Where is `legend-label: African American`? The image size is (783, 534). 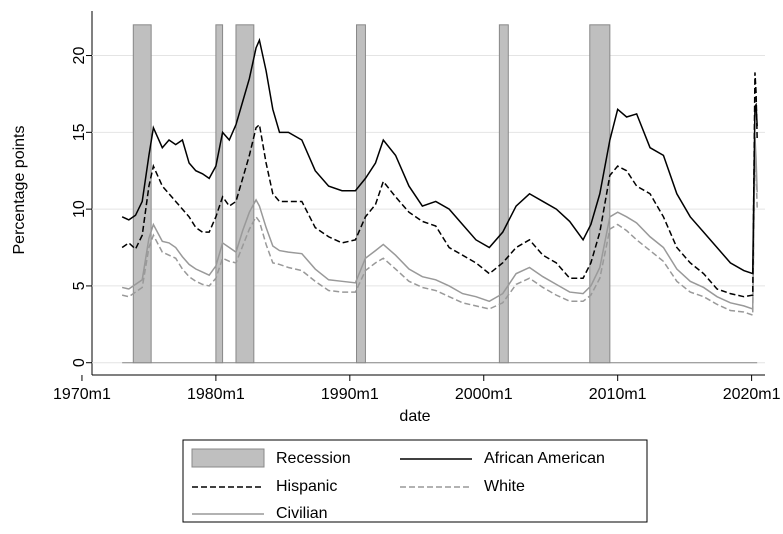 legend-label: African American is located at coordinates (544, 458).